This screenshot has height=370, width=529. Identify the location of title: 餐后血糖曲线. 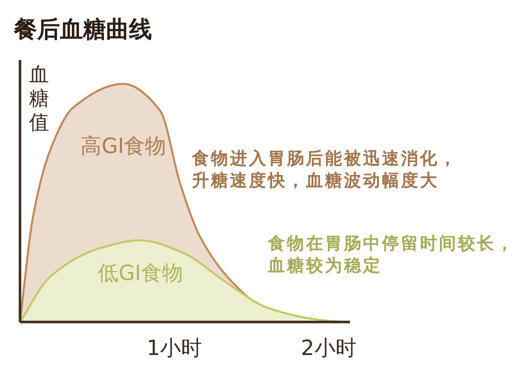
(83, 30).